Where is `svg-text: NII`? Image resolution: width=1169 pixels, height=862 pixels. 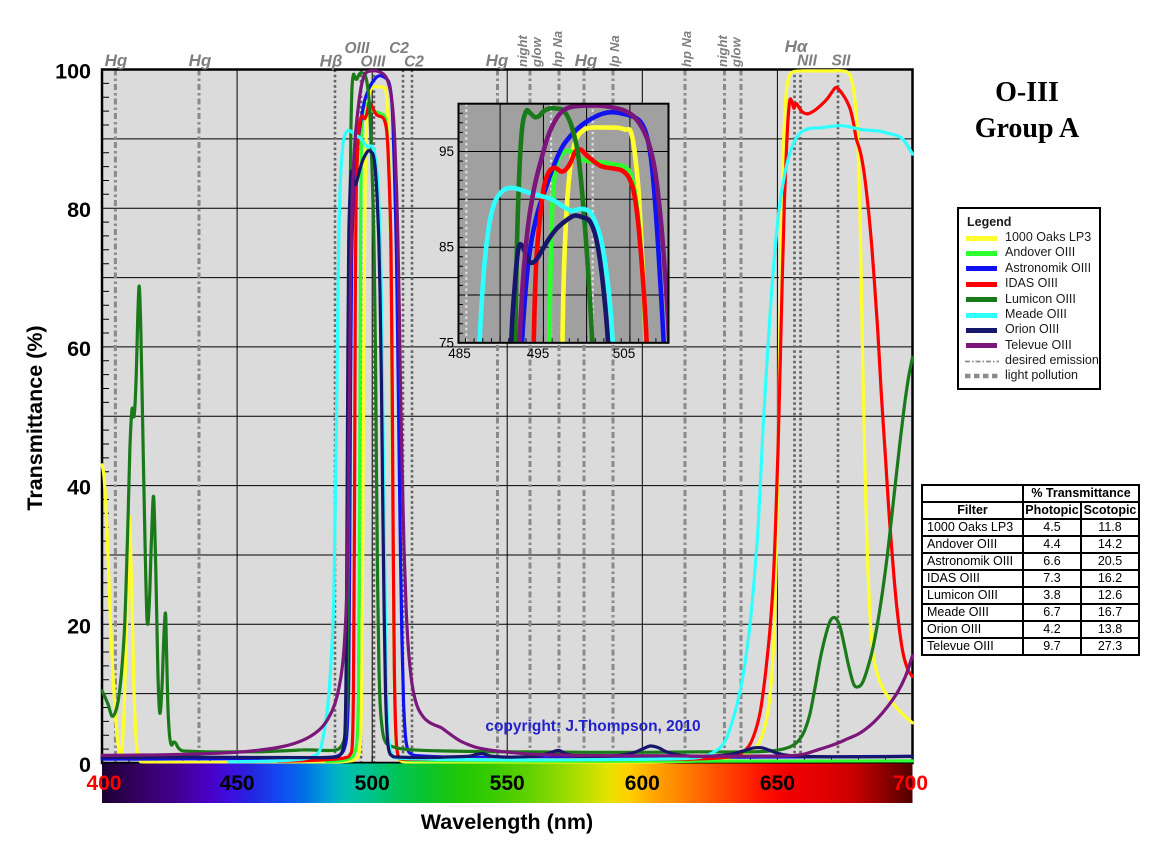
svg-text: NII is located at coordinates (807, 61).